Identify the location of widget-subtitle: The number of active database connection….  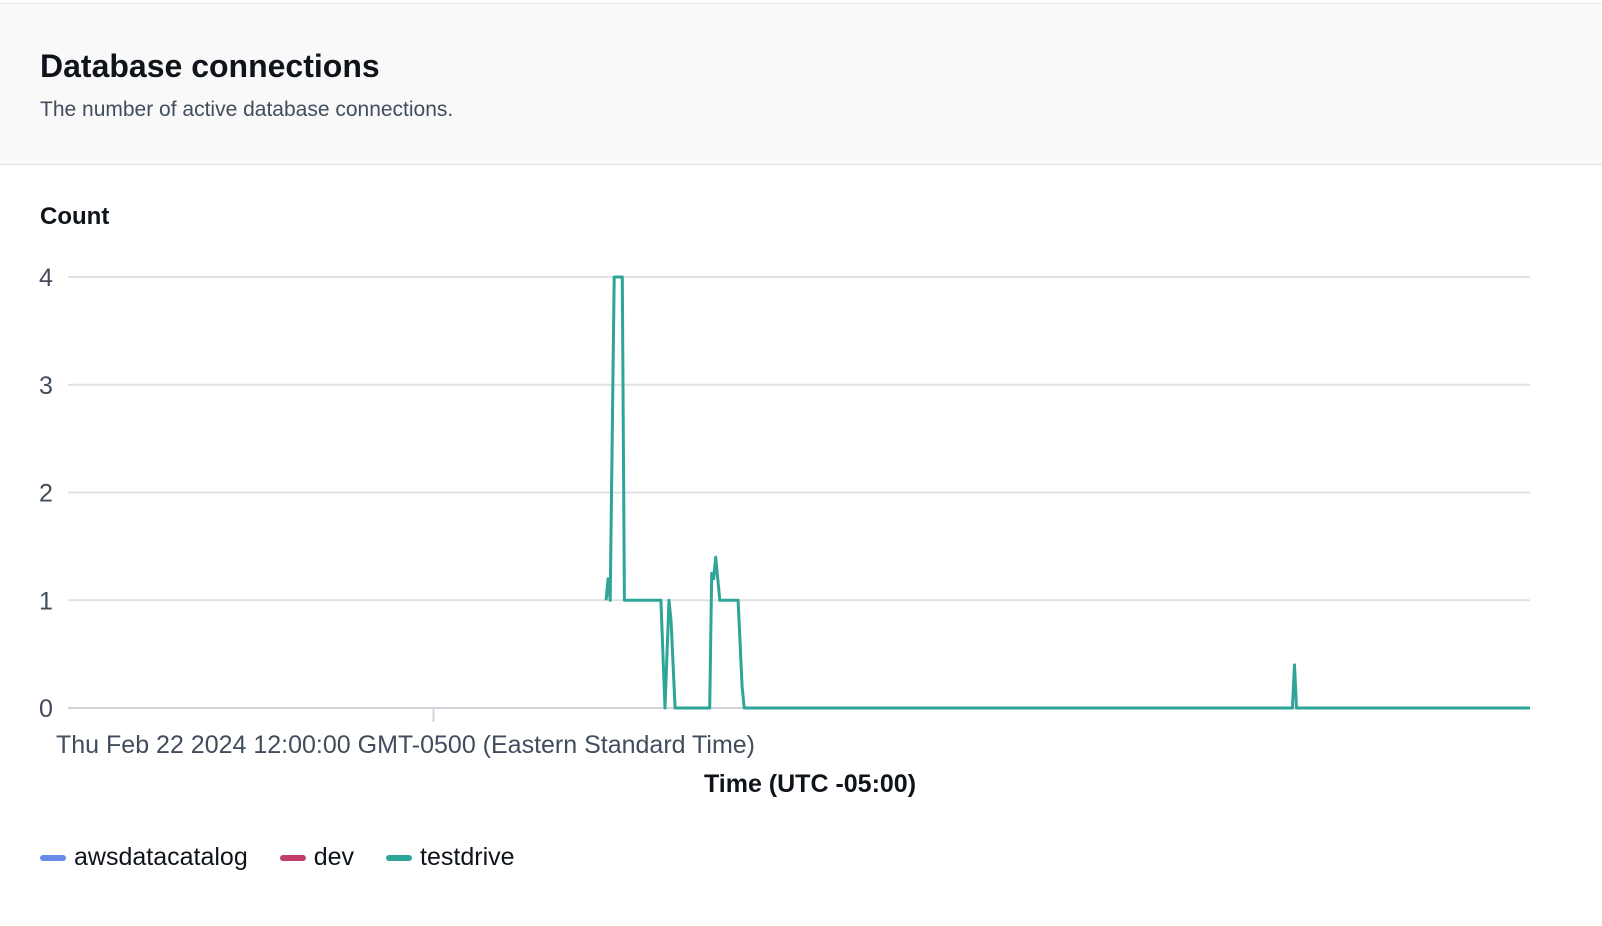
(247, 109).